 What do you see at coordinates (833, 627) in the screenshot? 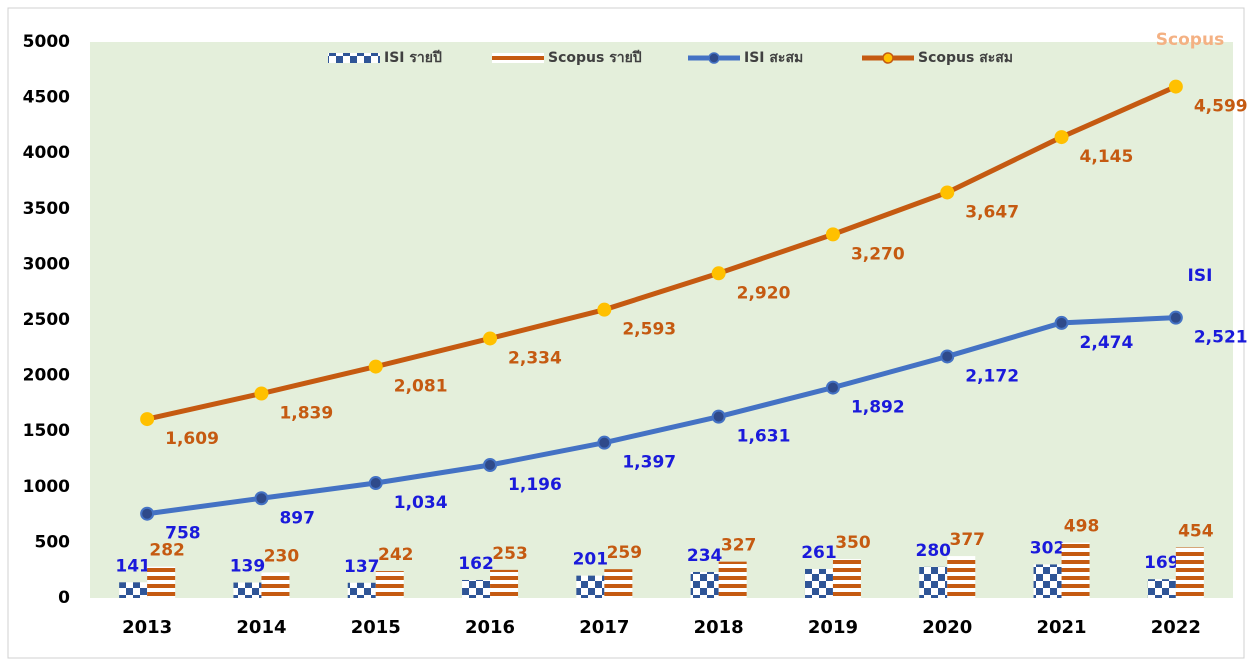
I see `x-tick-label: 2019` at bounding box center [833, 627].